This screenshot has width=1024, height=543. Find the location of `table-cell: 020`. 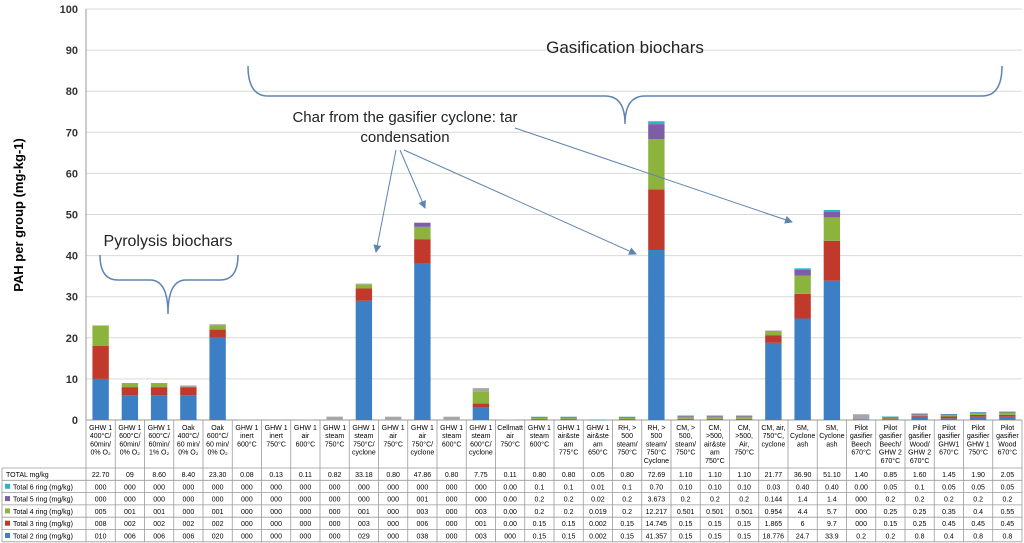

table-cell: 020 is located at coordinates (218, 537).